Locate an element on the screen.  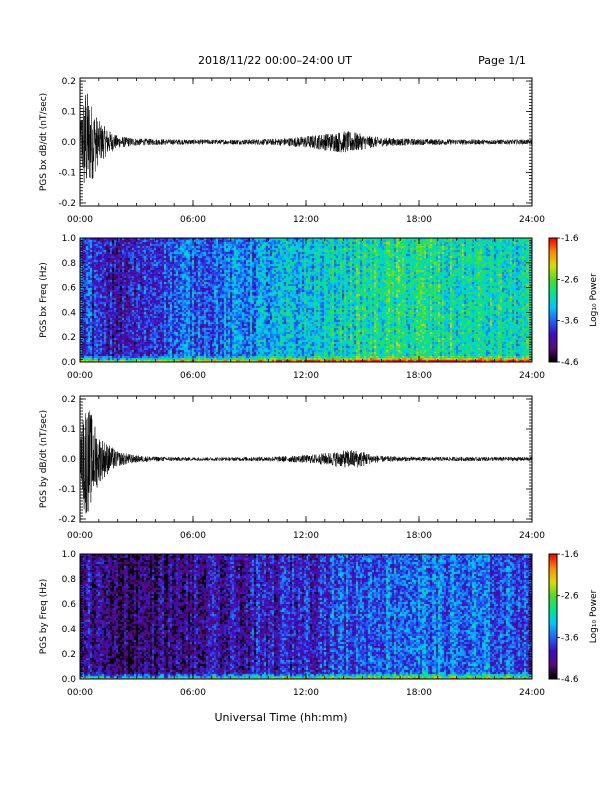
y-axis-title: PGS by dB/dt (nT/sec) is located at coordinates (44, 459).